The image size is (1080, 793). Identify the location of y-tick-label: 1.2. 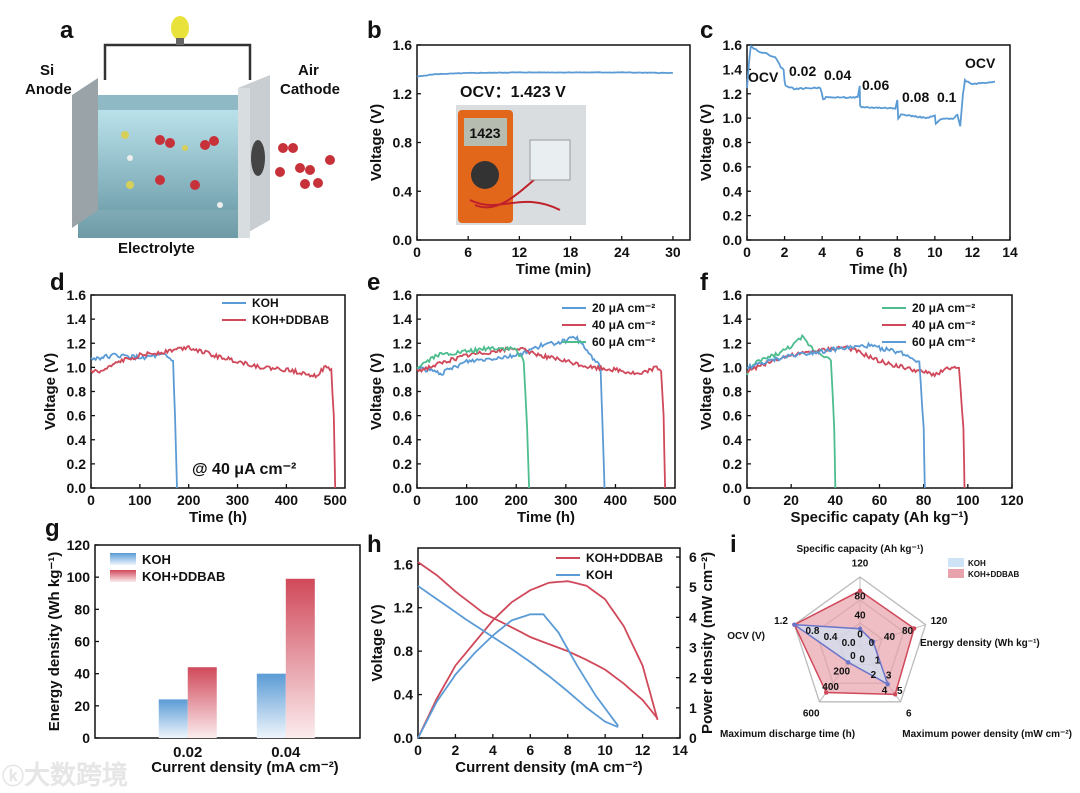
(733, 94).